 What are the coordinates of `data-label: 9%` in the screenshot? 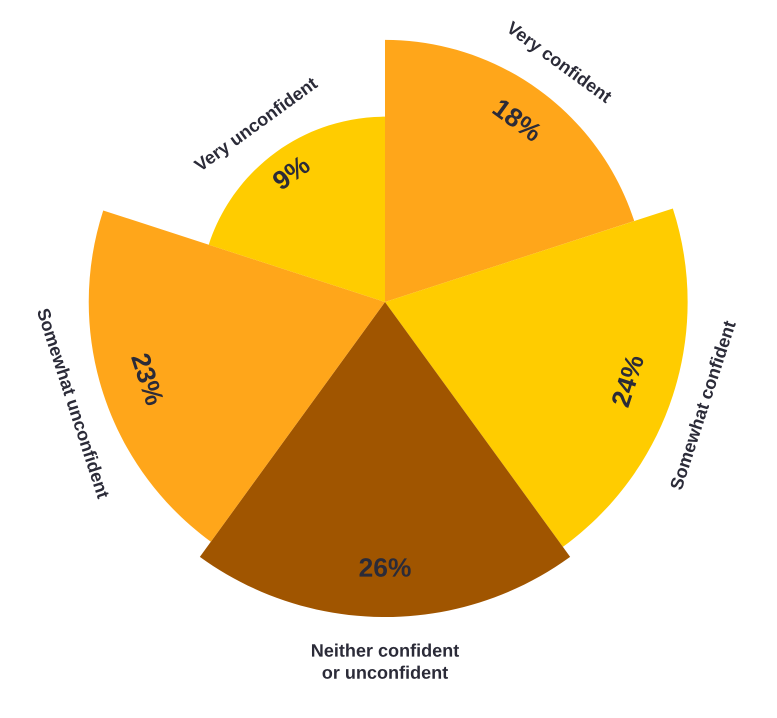 It's located at (291, 172).